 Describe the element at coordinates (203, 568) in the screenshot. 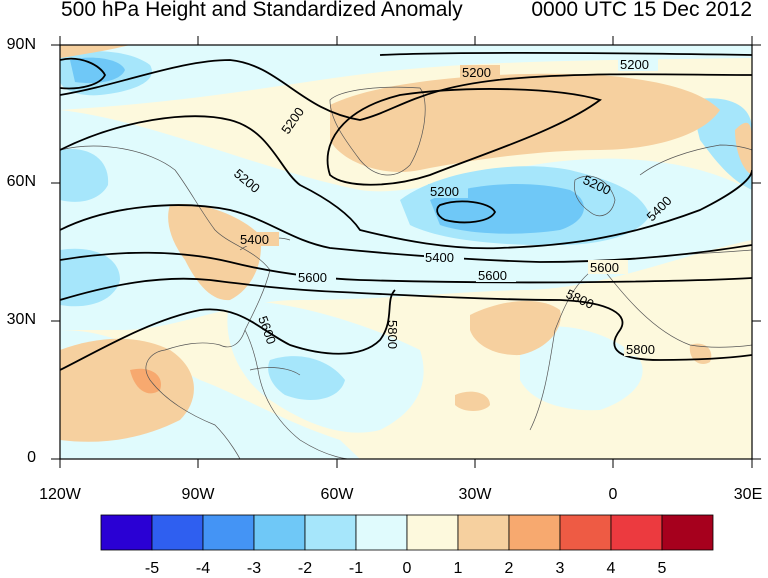

I see `colorbar-tick-label: -4` at that location.